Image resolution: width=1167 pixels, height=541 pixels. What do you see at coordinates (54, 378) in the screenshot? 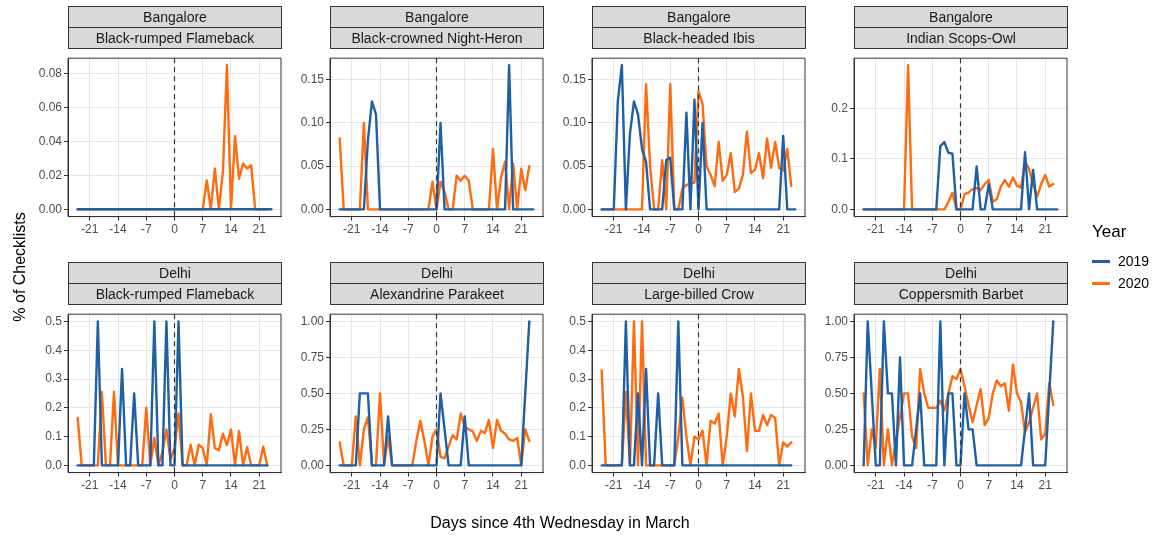
I see `y-tick-label: 0.3` at bounding box center [54, 378].